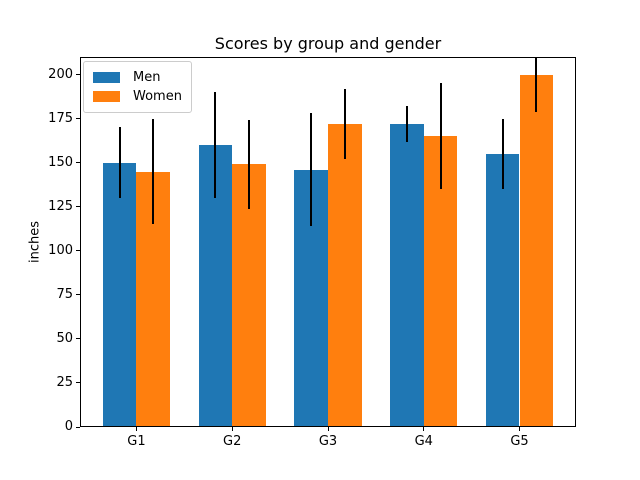  Describe the element at coordinates (136, 441) in the screenshot. I see `x-tick-label-g1: G1` at that location.